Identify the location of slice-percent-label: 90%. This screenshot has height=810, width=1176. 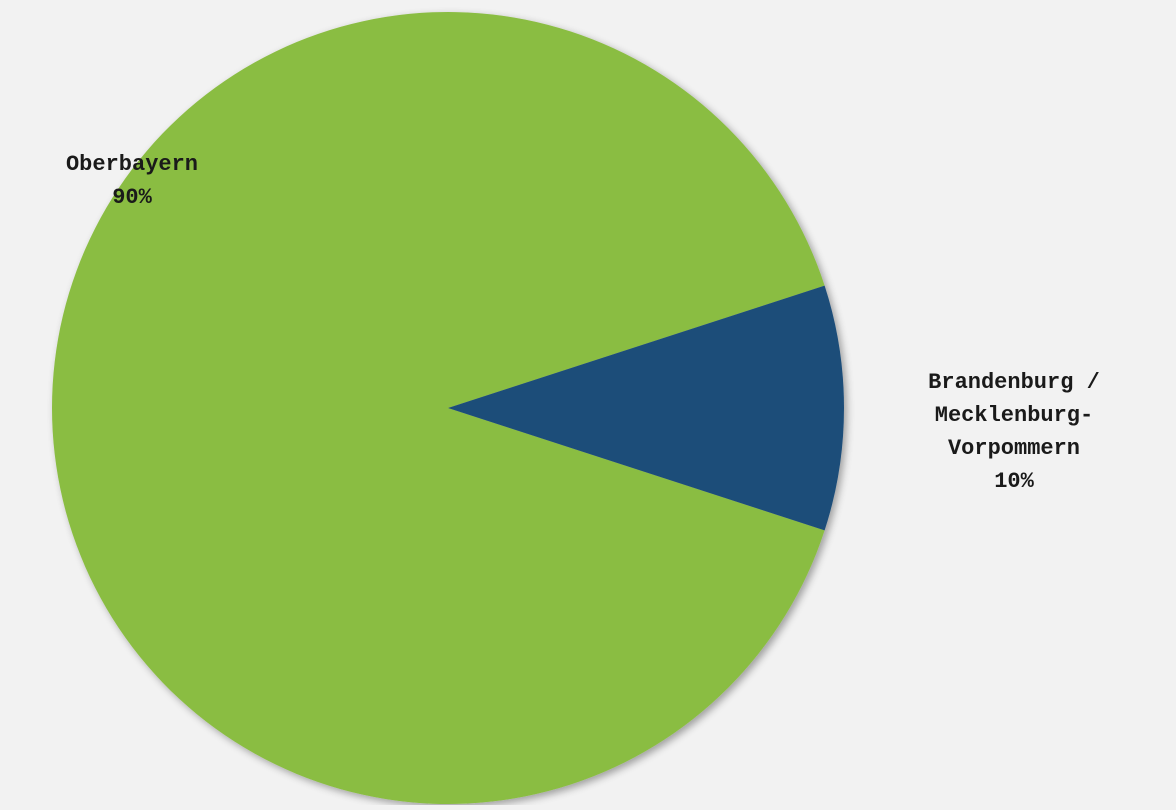
(132, 197).